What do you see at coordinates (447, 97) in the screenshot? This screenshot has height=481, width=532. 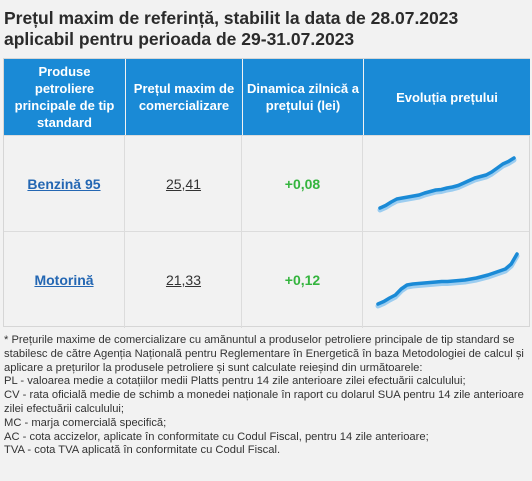 I see `column-header-trend: Evoluția prețului` at bounding box center [447, 97].